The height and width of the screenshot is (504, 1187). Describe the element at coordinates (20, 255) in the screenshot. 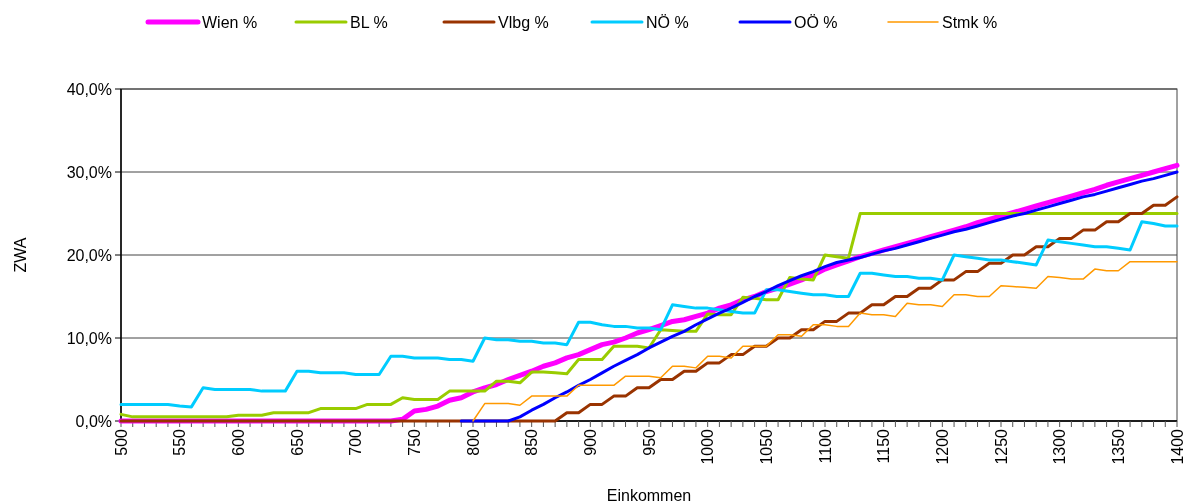

I see `y-axis-title: ZWA` at that location.